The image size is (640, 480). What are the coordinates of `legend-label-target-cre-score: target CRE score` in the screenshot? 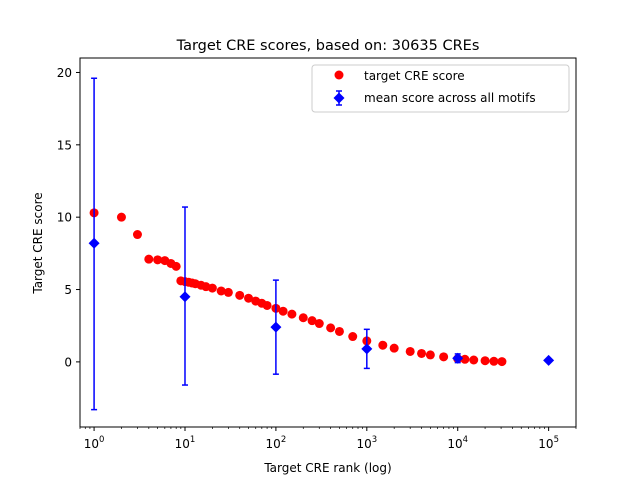 It's located at (414, 76).